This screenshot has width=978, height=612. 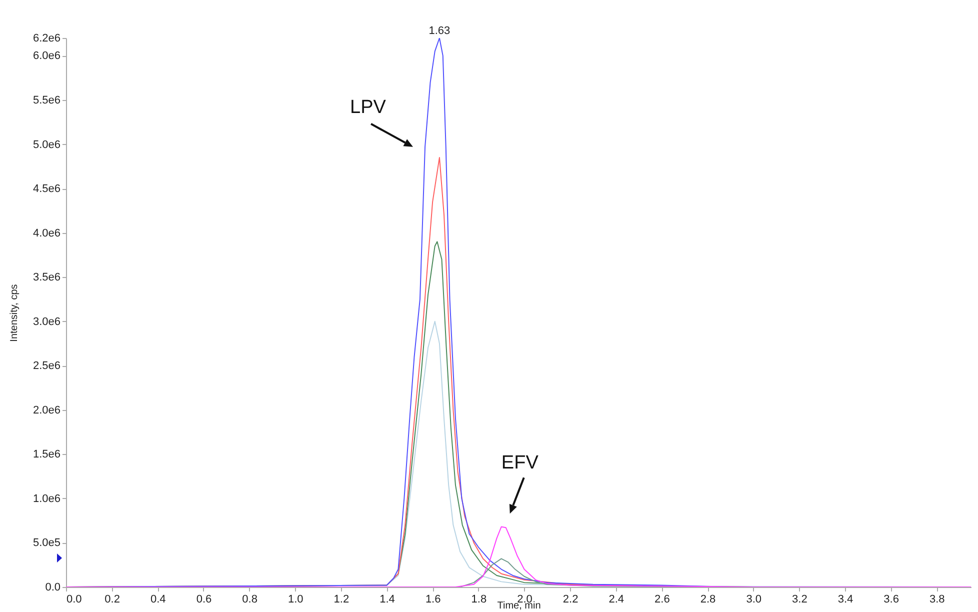 What do you see at coordinates (158, 600) in the screenshot?
I see `x-tick-label: 0.4` at bounding box center [158, 600].